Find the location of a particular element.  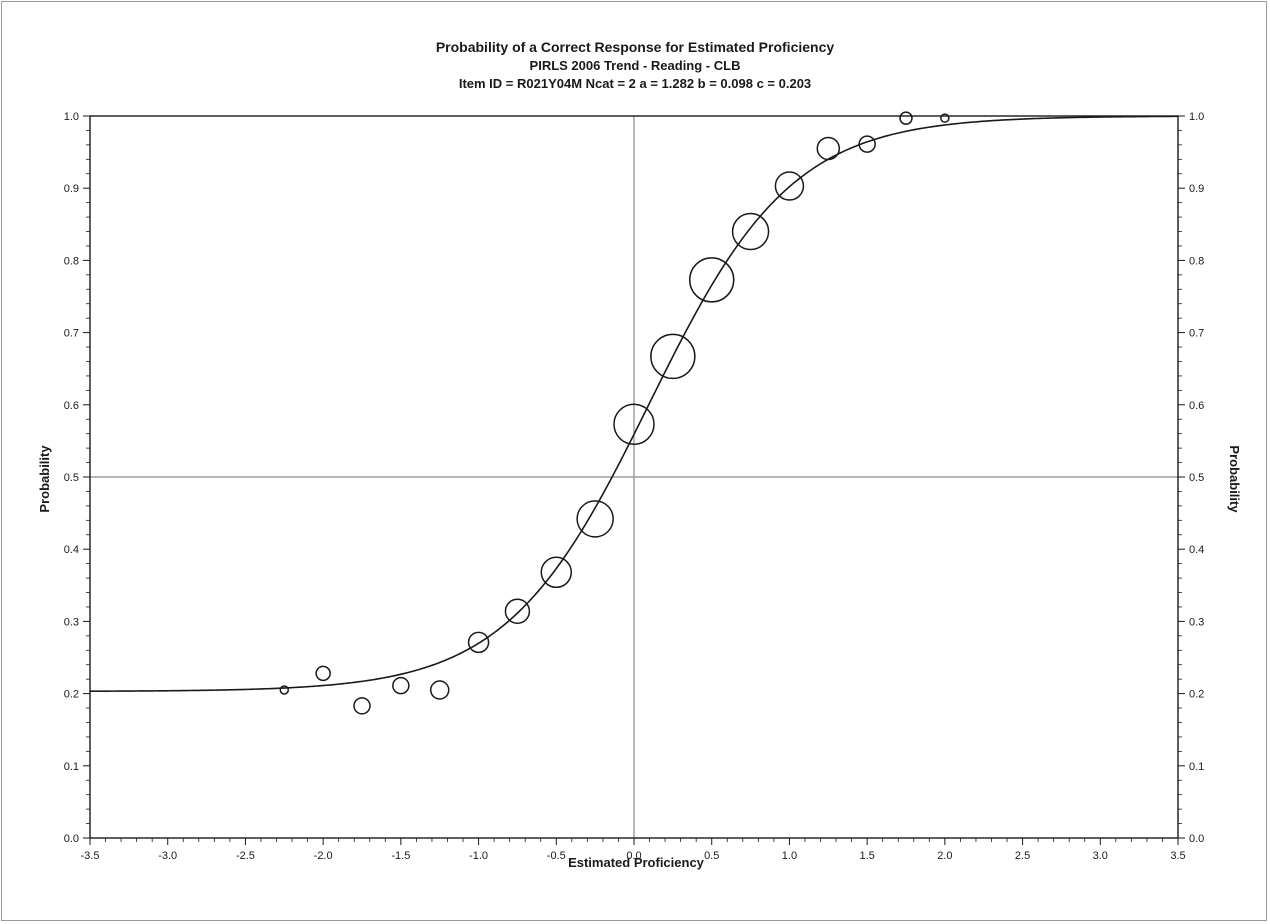

x-tick-label: -3.0 is located at coordinates (167, 856).